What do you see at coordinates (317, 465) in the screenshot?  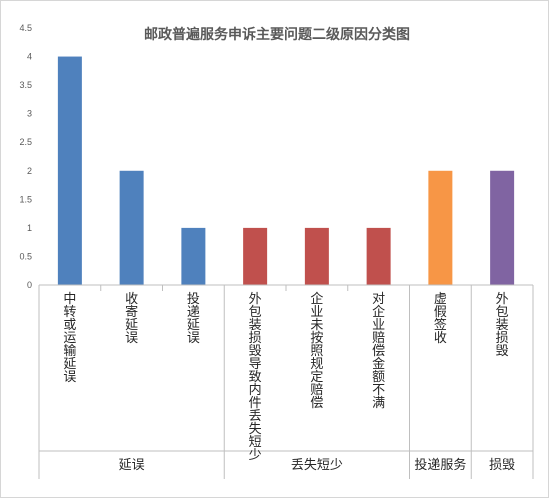 I see `group-label: 丢失短少` at bounding box center [317, 465].